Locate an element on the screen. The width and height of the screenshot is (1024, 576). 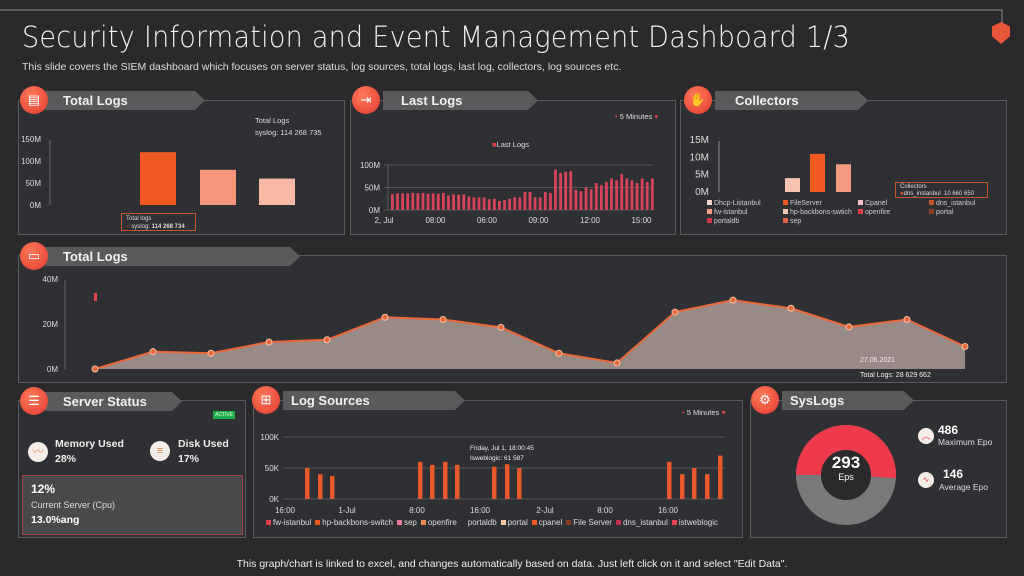
status-badge: ACTIVE is located at coordinates (224, 415).